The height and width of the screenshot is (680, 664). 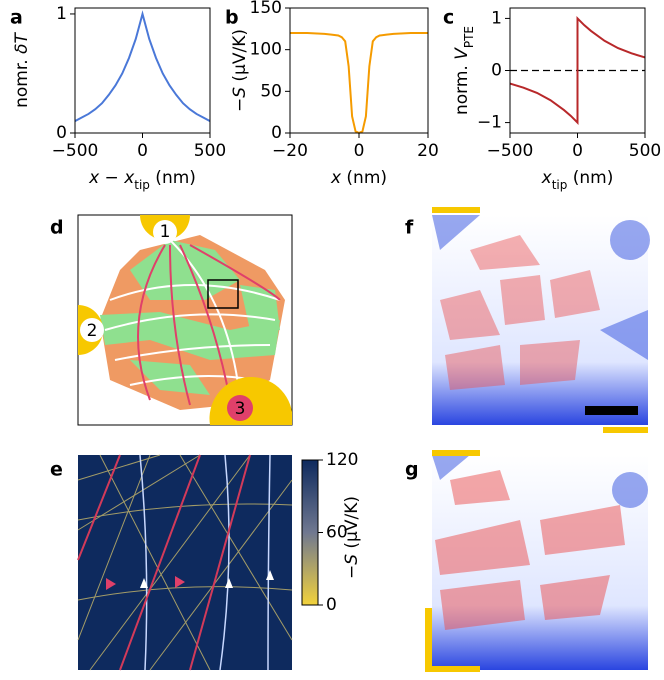 What do you see at coordinates (16, 18) in the screenshot?
I see `panel-letter: a` at bounding box center [16, 18].